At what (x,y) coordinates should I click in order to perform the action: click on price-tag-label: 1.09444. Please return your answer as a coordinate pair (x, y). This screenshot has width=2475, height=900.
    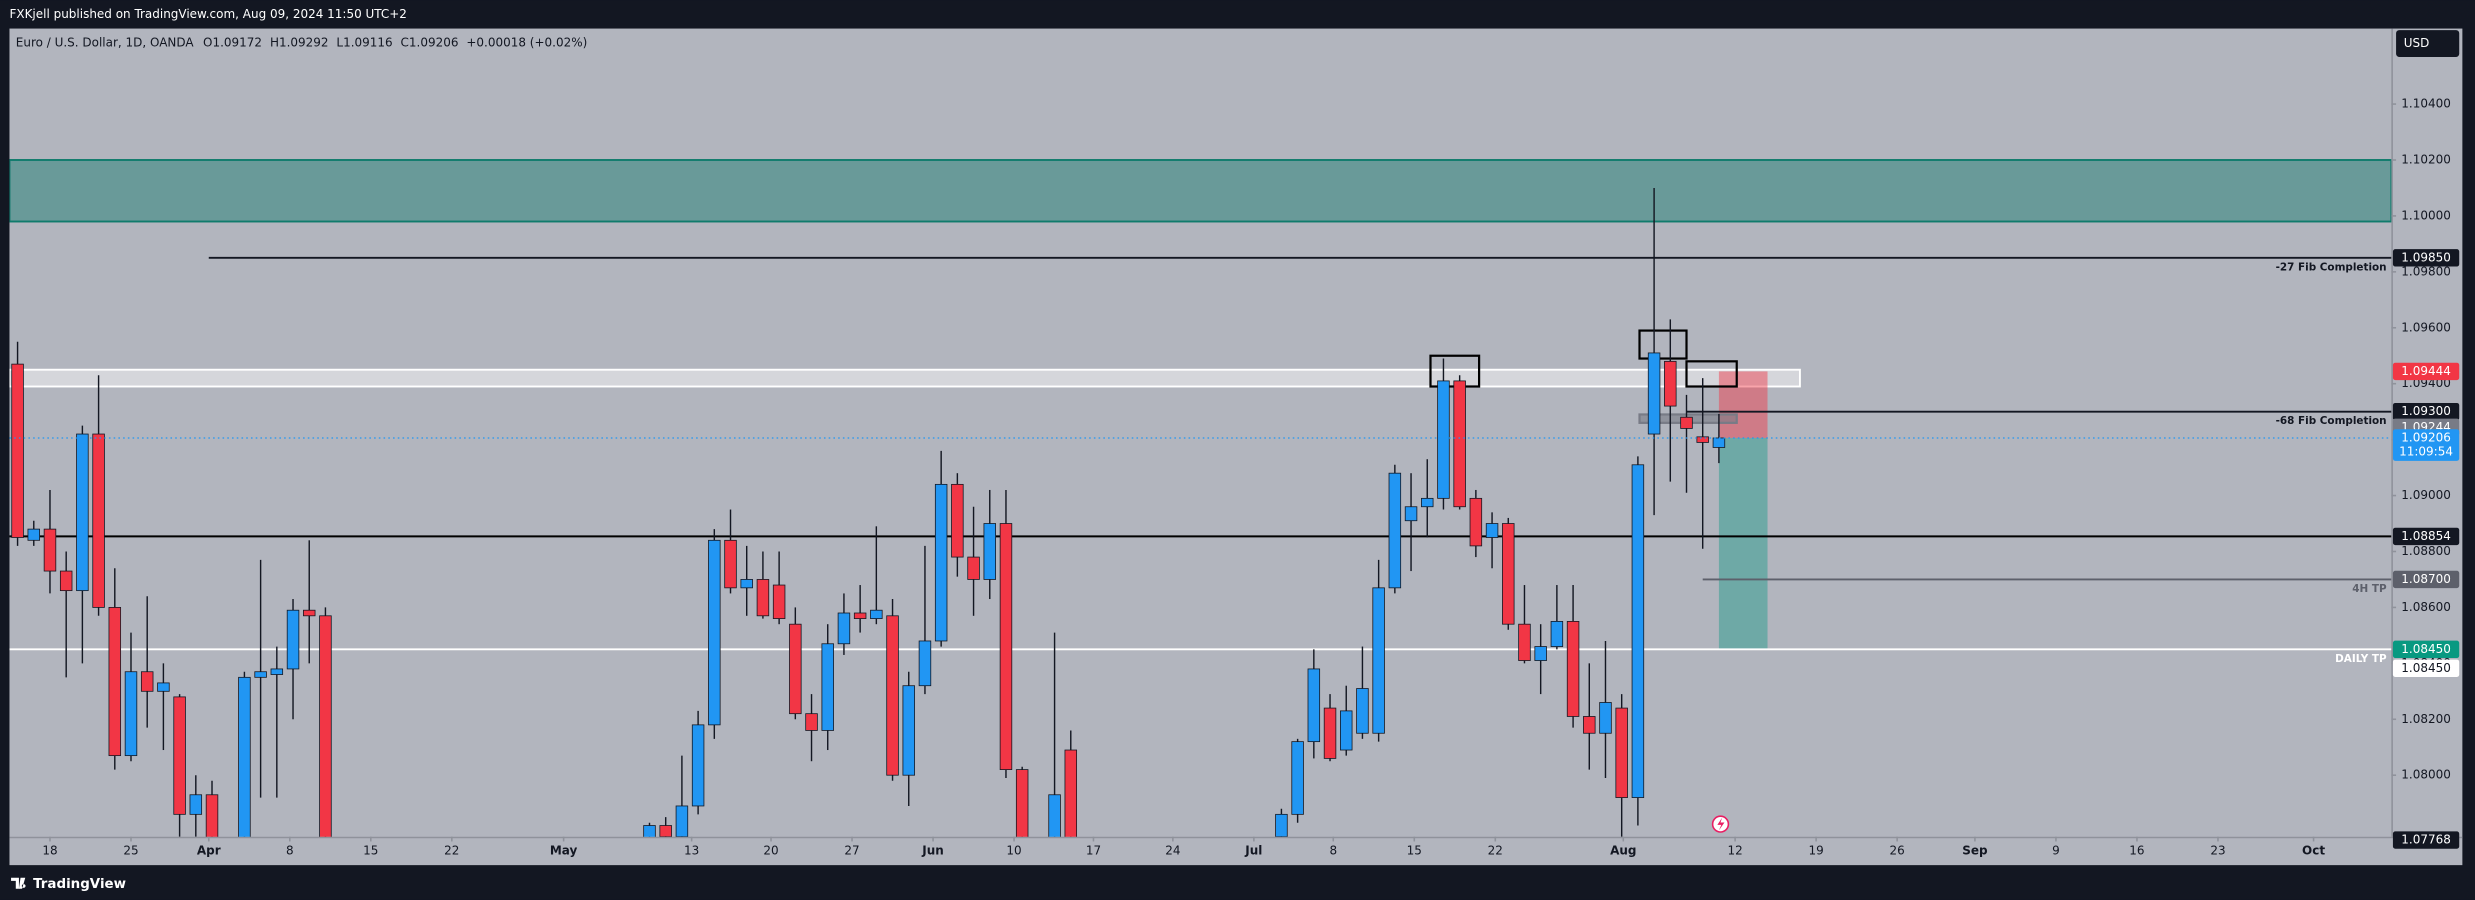
    Looking at the image, I should click on (2426, 371).